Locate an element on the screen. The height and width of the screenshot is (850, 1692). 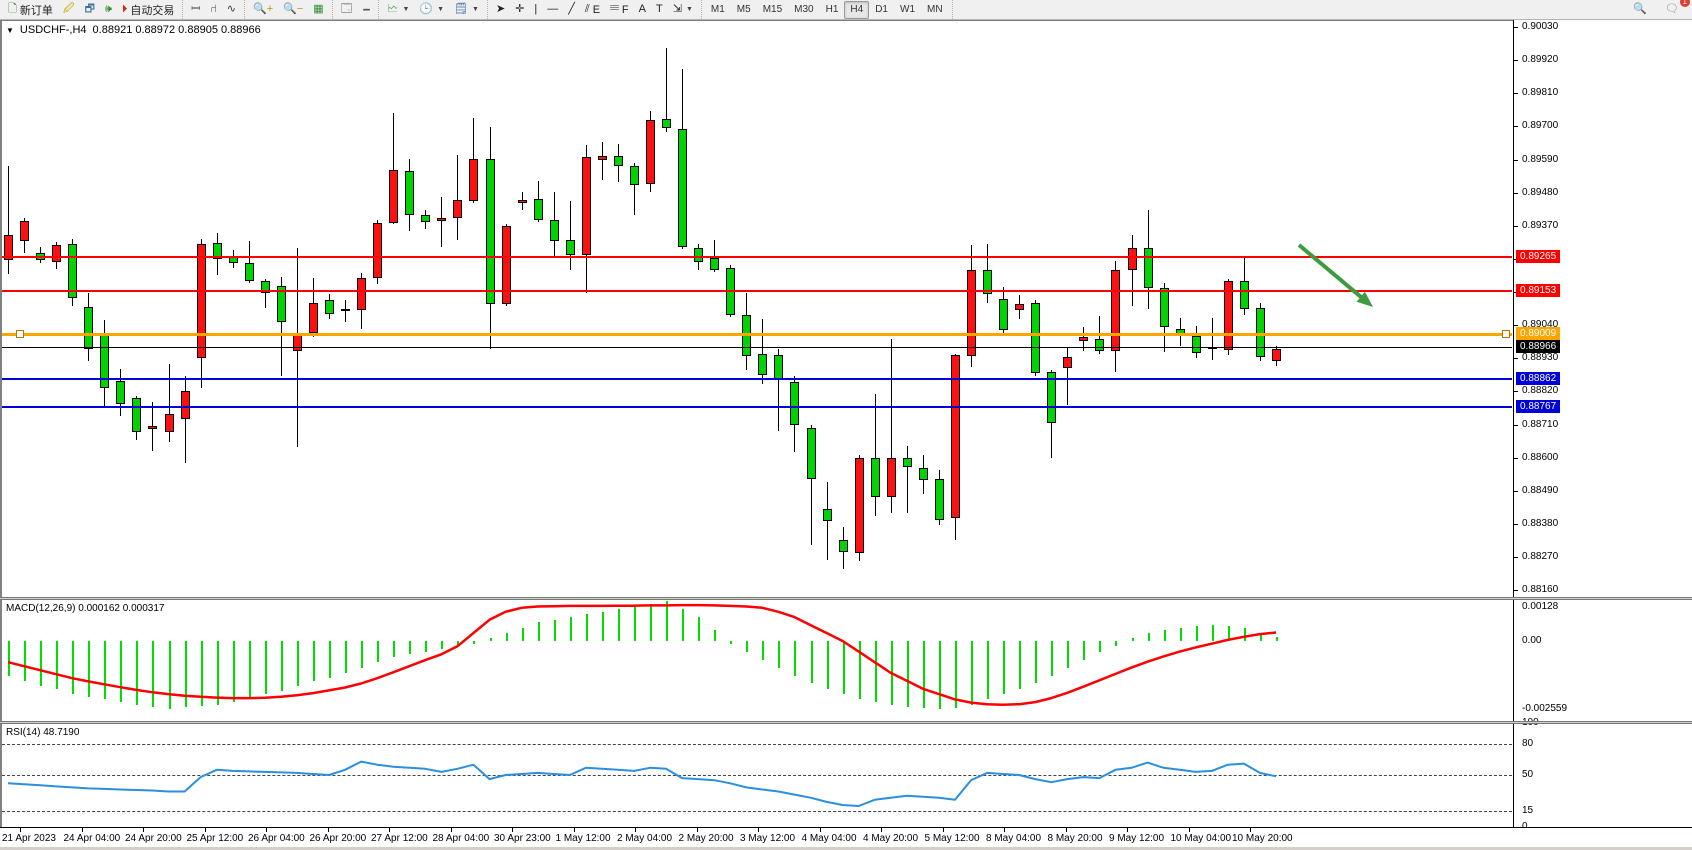
auto-trading-button: ⏵ 自动交易 is located at coordinates (148, 9).